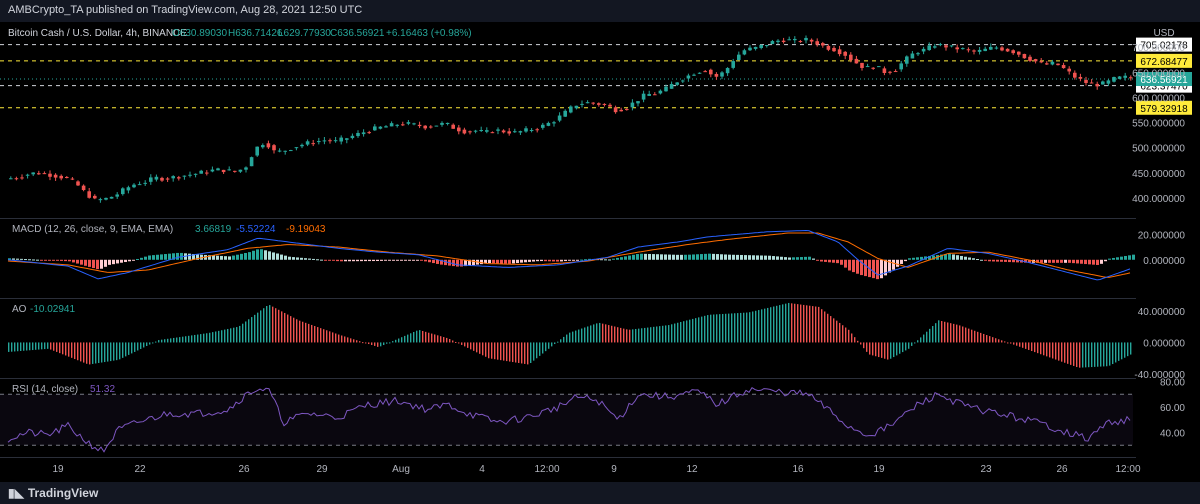 The width and height of the screenshot is (1200, 504). Describe the element at coordinates (16, 493) in the screenshot. I see `tradingview-logo-icon: ▮◣` at that location.